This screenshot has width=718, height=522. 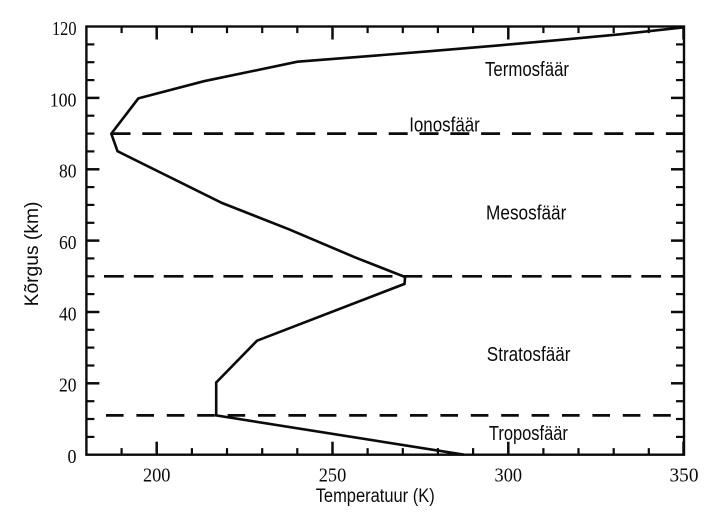 What do you see at coordinates (529, 355) in the screenshot?
I see `svg-text: Stratosfäär` at bounding box center [529, 355].